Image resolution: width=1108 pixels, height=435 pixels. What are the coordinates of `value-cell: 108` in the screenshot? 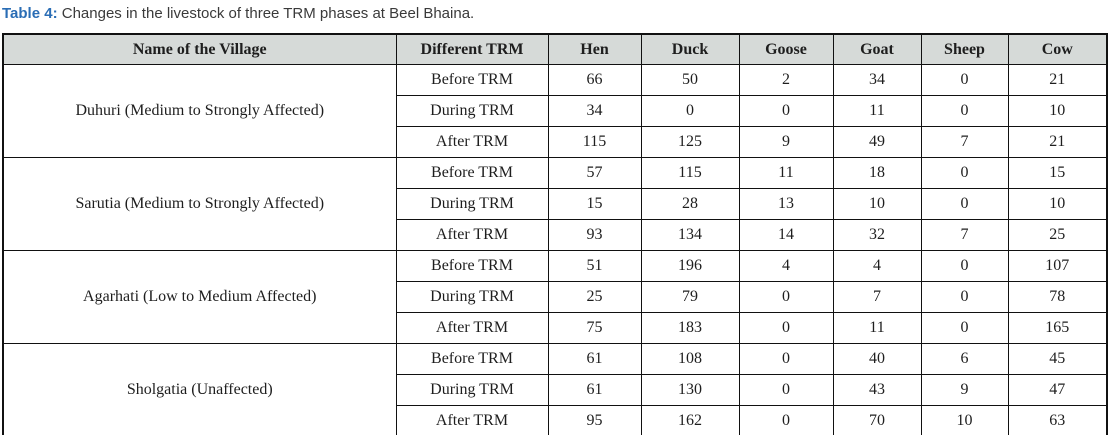 It's located at (690, 359).